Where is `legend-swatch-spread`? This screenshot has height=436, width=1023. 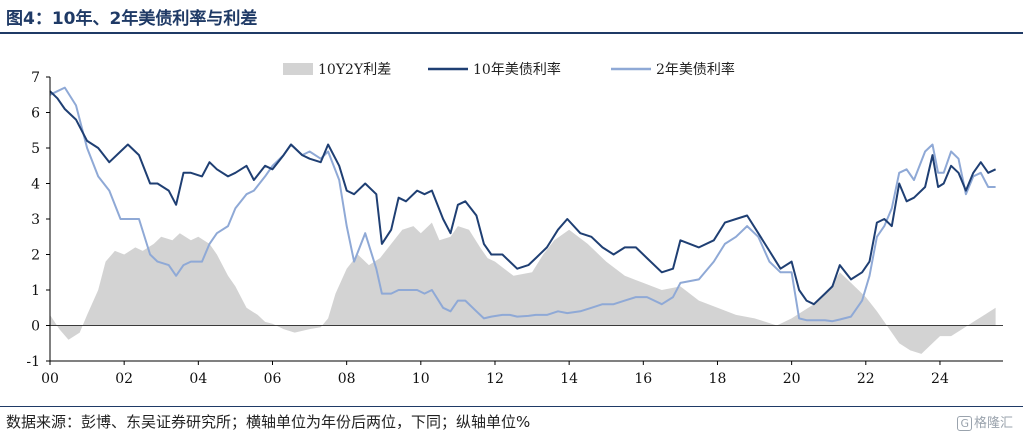
legend-swatch-spread is located at coordinates (298, 69).